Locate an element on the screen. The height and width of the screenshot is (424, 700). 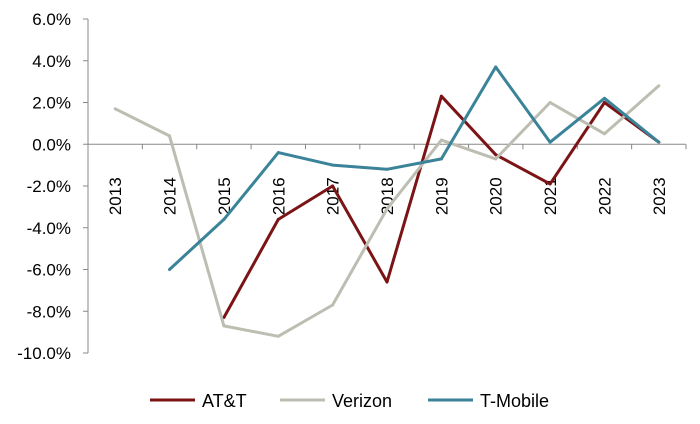
y-tick-label: -4.0% is located at coordinates (49, 228).